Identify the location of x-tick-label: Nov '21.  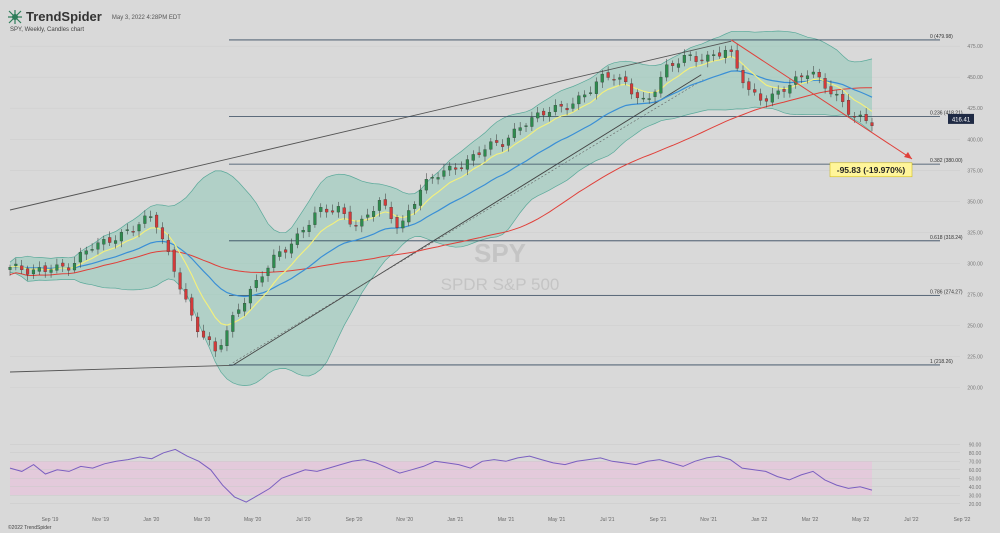
(708, 520).